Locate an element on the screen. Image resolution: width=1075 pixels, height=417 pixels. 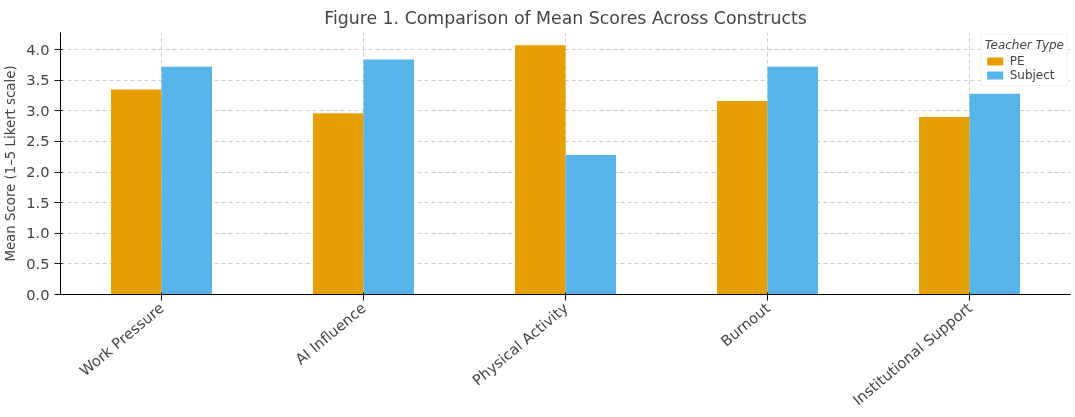
legend-label: Subject is located at coordinates (1032, 75).